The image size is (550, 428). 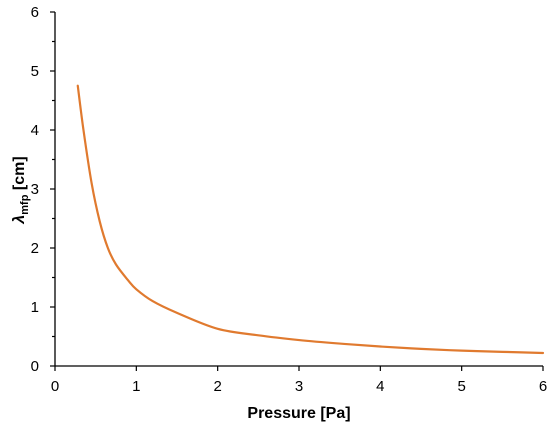 I want to click on y-tick-label: 1, so click(x=35, y=307).